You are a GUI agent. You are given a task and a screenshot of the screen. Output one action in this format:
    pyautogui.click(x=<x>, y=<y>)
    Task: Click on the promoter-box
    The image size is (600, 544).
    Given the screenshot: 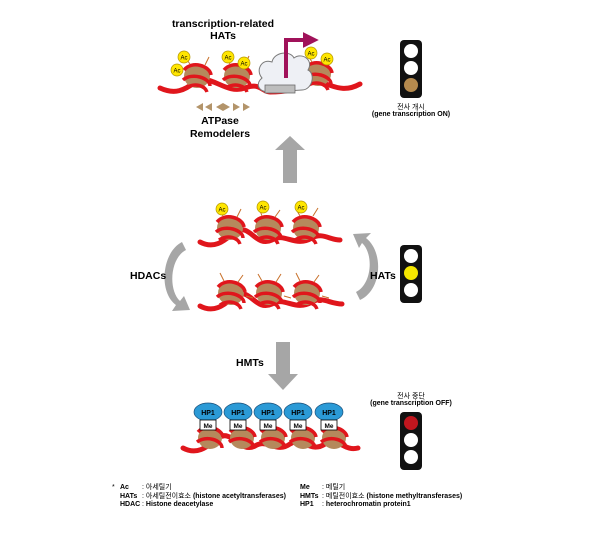 What is the action you would take?
    pyautogui.click(x=280, y=89)
    